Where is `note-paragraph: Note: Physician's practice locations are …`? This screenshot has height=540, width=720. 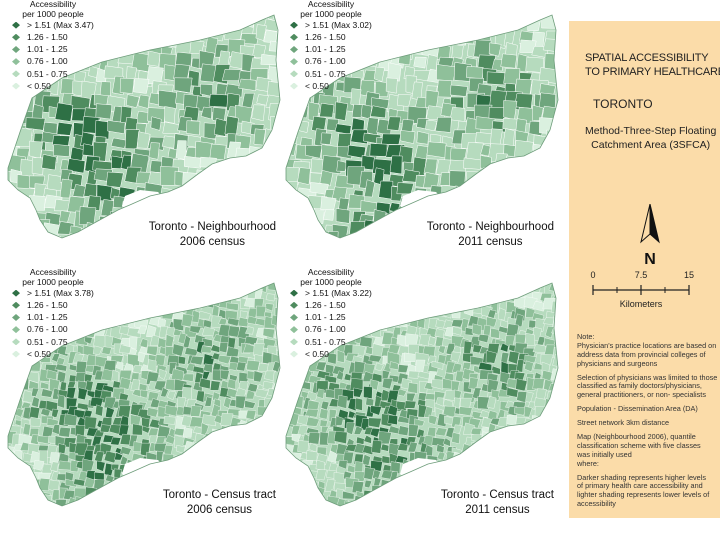 note-paragraph: Note: Physician's practice locations are … is located at coordinates (648, 350).